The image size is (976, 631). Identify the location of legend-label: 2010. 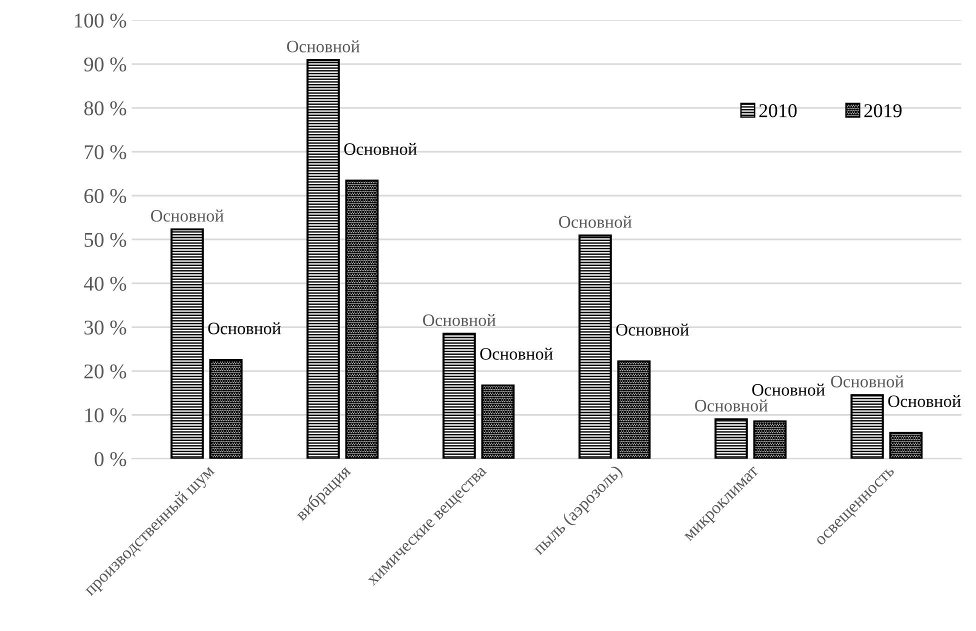
(778, 111).